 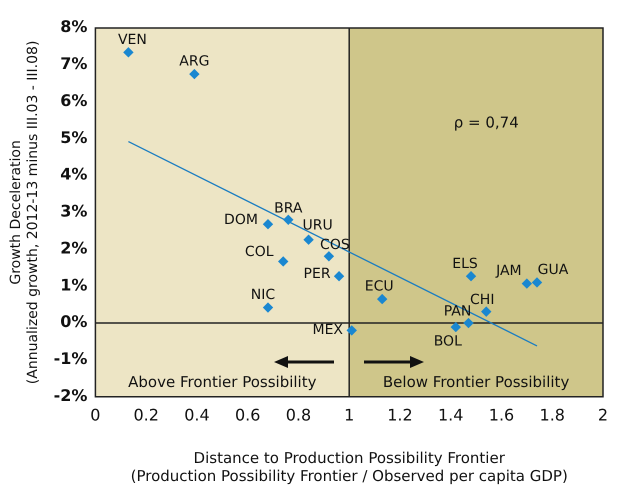 I want to click on annotation: DOM, so click(x=241, y=220).